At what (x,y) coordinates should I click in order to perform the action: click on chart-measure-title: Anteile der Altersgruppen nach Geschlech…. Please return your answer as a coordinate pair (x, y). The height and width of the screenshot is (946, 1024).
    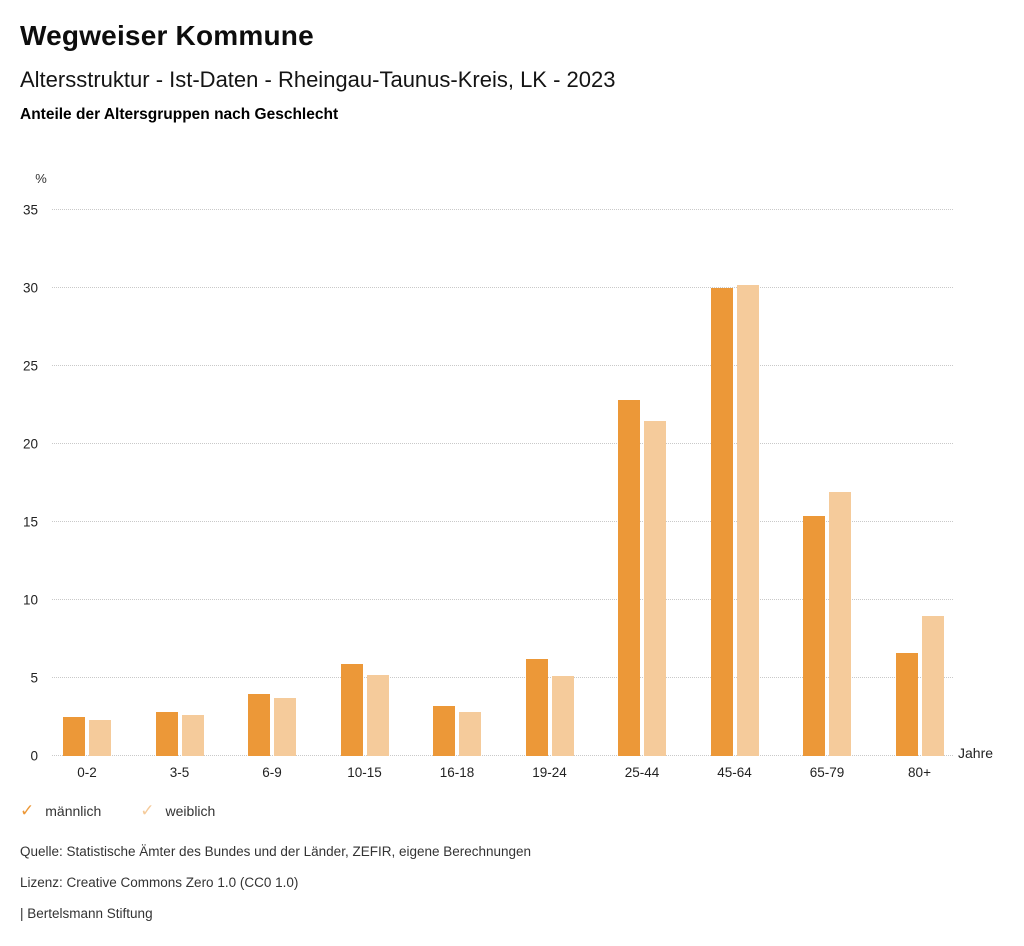
    Looking at the image, I should click on (179, 114).